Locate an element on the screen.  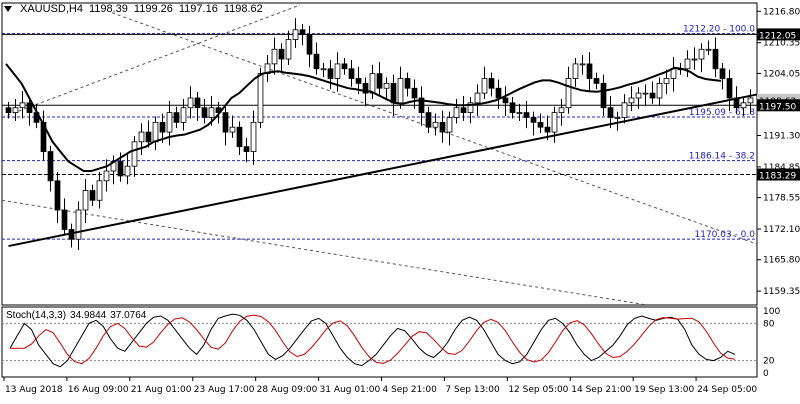
time-axis-label: 16 Aug 09:00 is located at coordinates (98, 390).